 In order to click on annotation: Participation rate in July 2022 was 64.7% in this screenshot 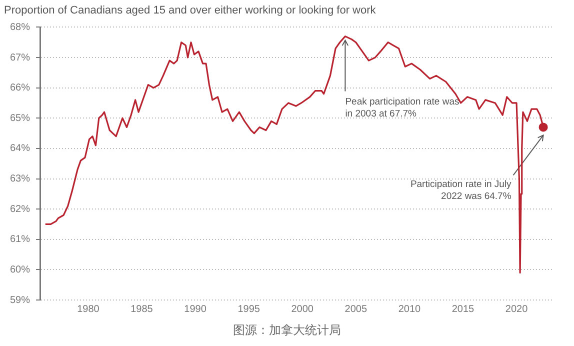, I will do `click(461, 190)`.